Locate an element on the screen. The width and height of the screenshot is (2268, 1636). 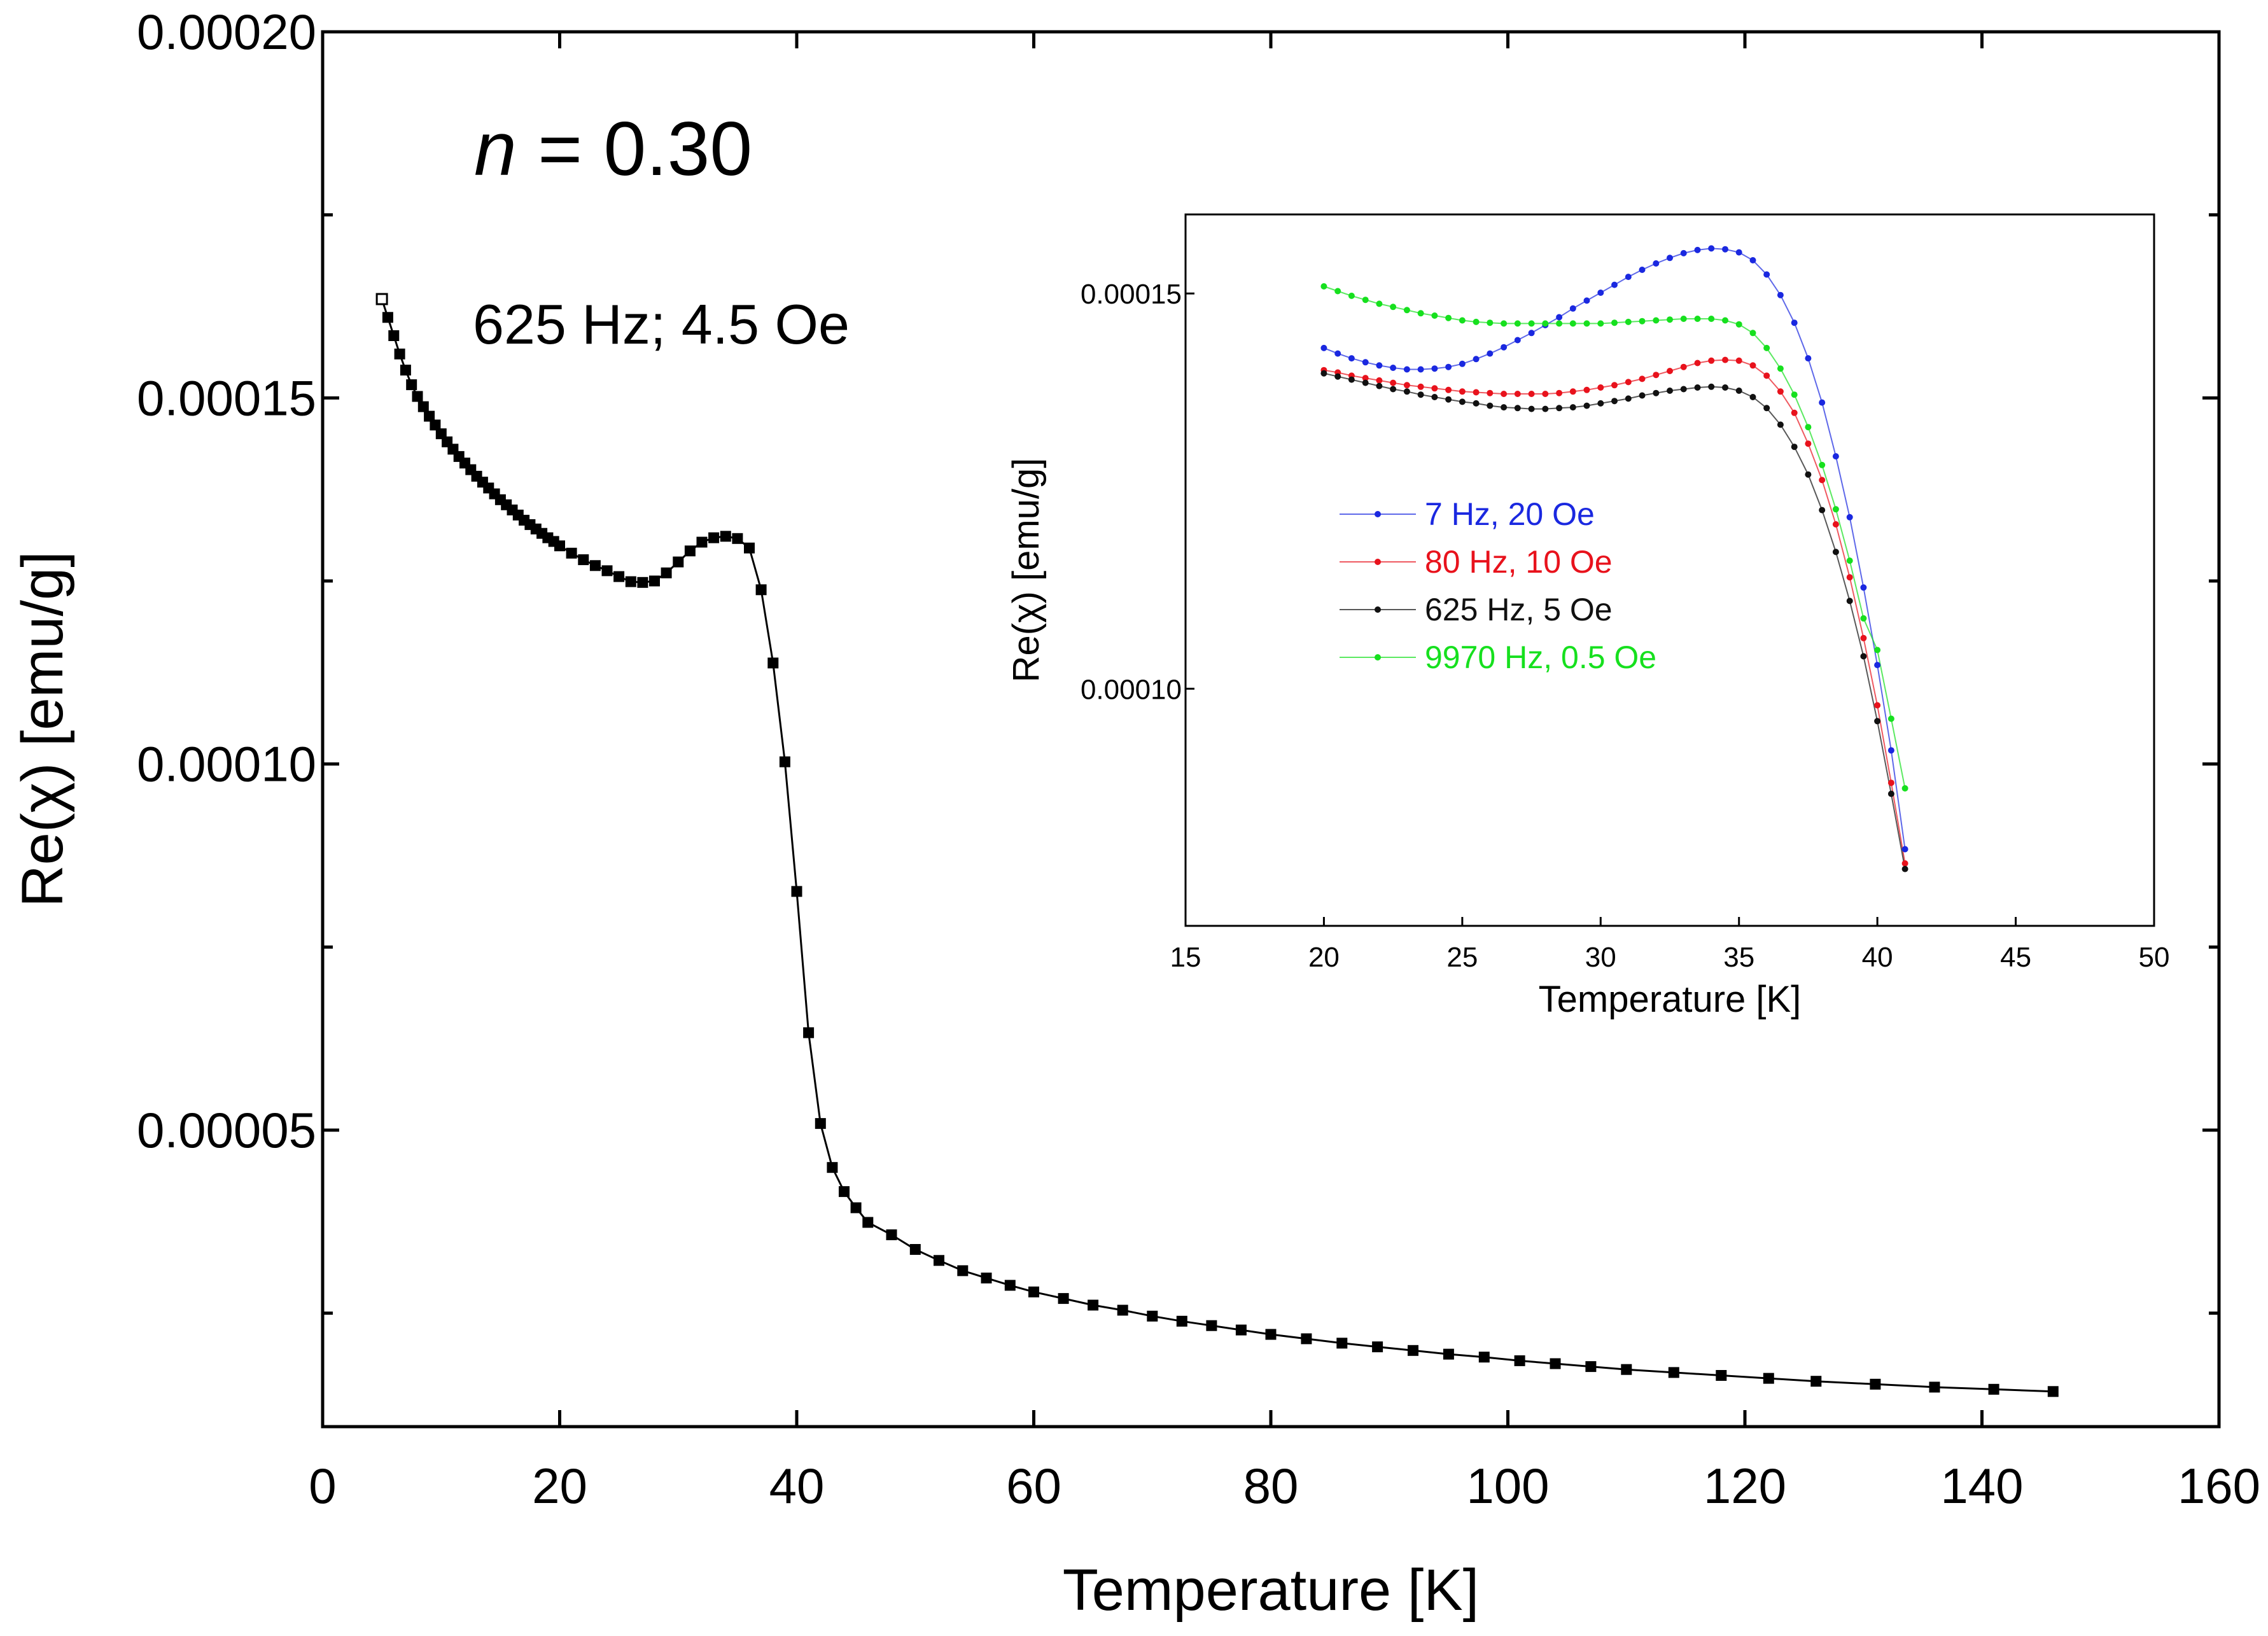
inset-y-tick-label: 0.00010 is located at coordinates (1131, 689).